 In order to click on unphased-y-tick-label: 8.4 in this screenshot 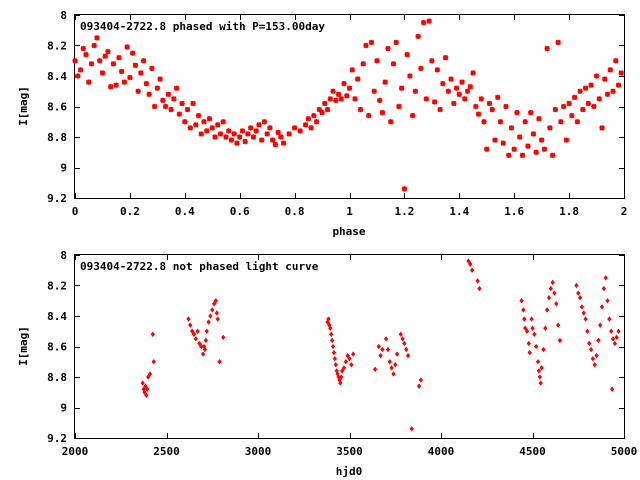, I will do `click(57, 316)`.